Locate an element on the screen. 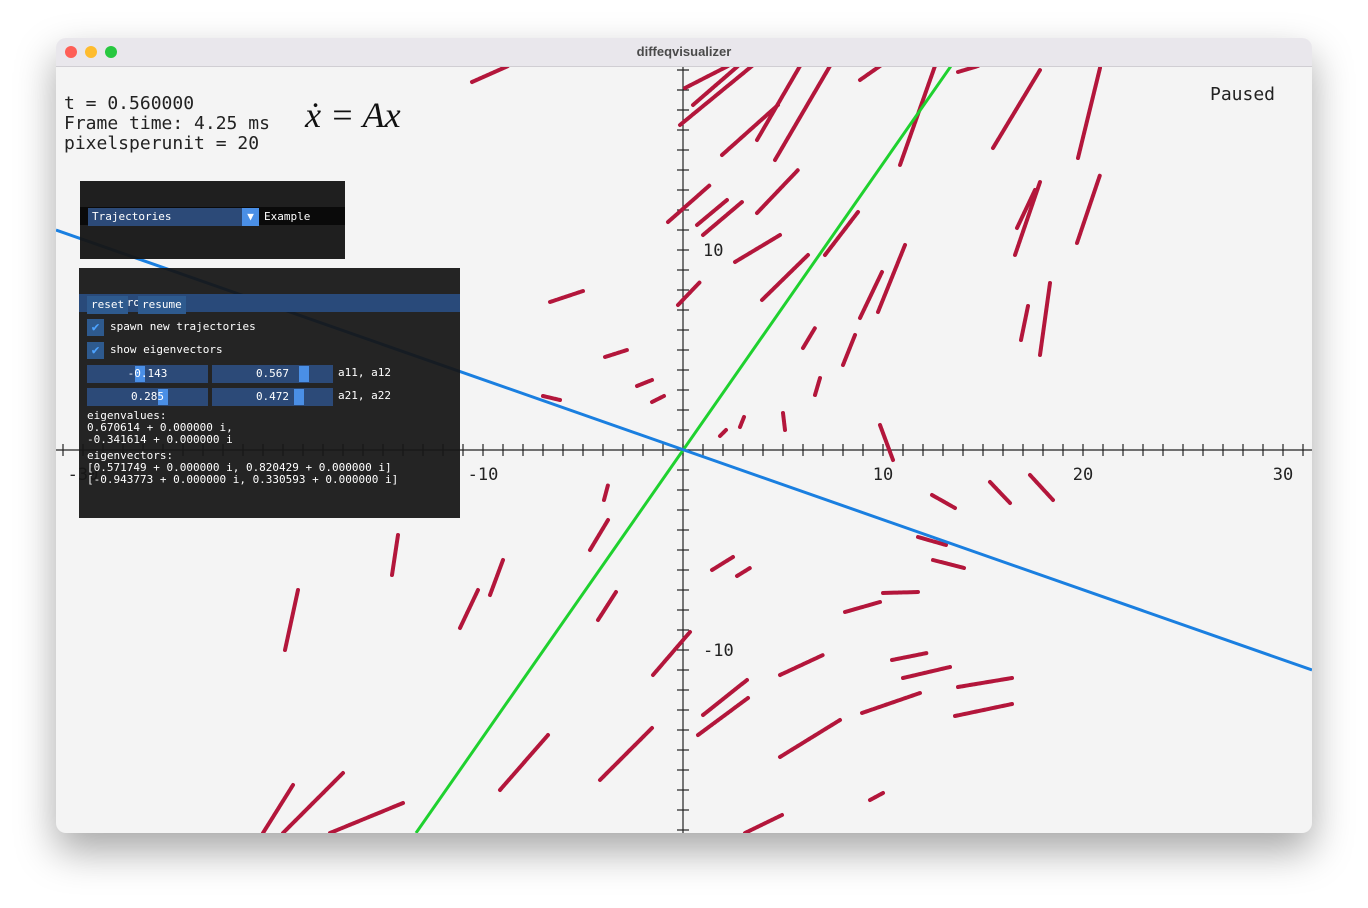  row-label: a21, a22 is located at coordinates (364, 395).